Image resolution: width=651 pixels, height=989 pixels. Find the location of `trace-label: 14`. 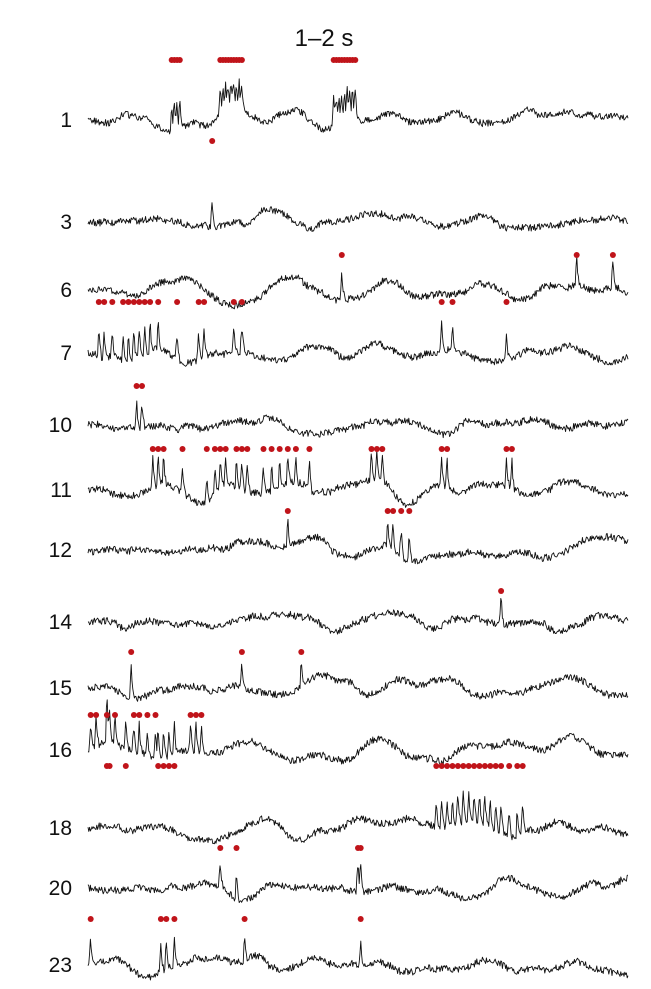

trace-label: 14 is located at coordinates (61, 622).